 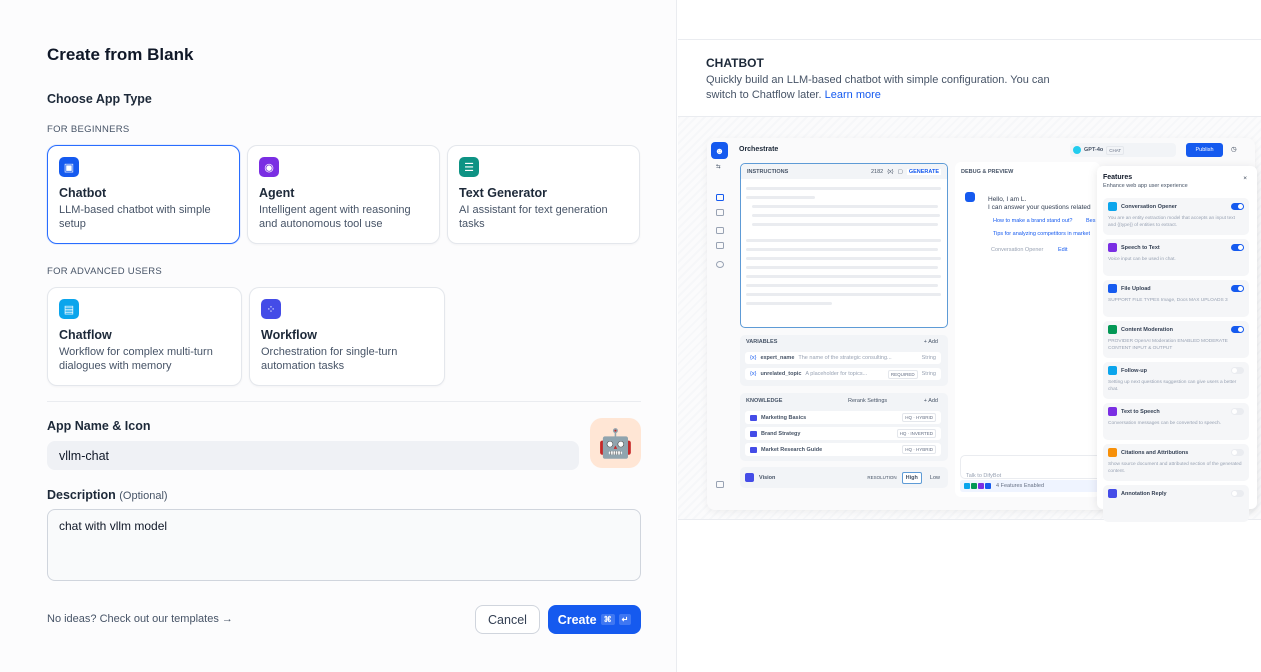 What do you see at coordinates (987, 172) in the screenshot?
I see `debug-label: DEBUG & PREVIEW` at bounding box center [987, 172].